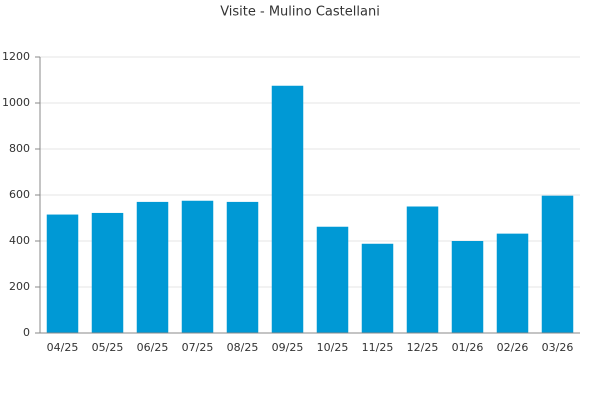 The width and height of the screenshot is (600, 400). What do you see at coordinates (63, 347) in the screenshot?
I see `x-tick-label: 04/25` at bounding box center [63, 347].